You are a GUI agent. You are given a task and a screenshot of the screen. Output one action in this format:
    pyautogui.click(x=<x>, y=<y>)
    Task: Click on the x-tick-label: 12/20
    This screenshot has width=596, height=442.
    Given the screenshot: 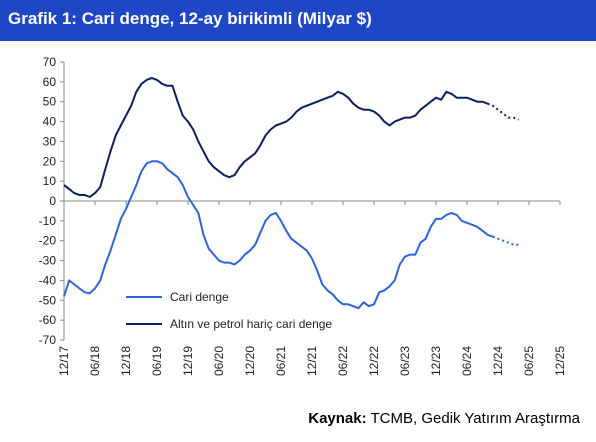 What is the action you would take?
    pyautogui.click(x=250, y=361)
    